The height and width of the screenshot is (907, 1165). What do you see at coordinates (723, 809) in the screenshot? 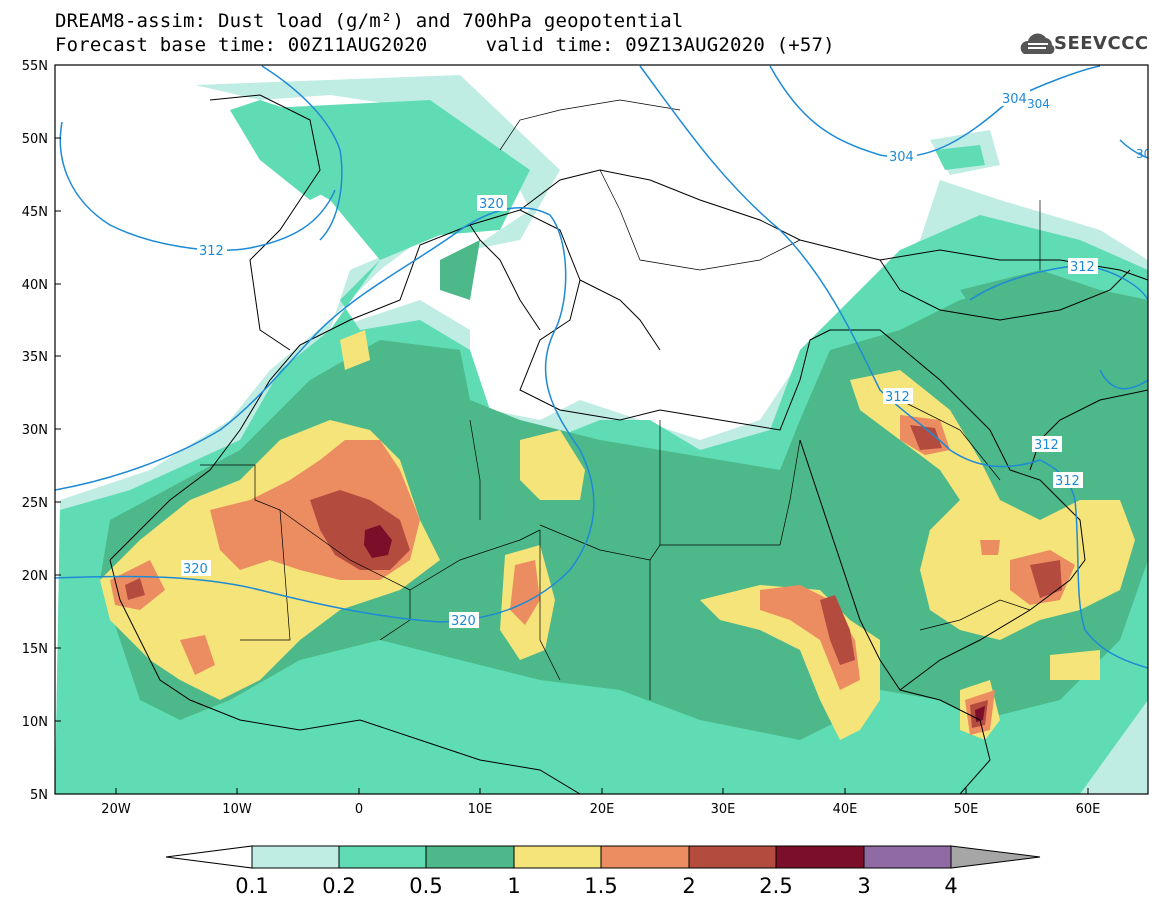
I see `lon-tick-label: 30E` at bounding box center [723, 809].